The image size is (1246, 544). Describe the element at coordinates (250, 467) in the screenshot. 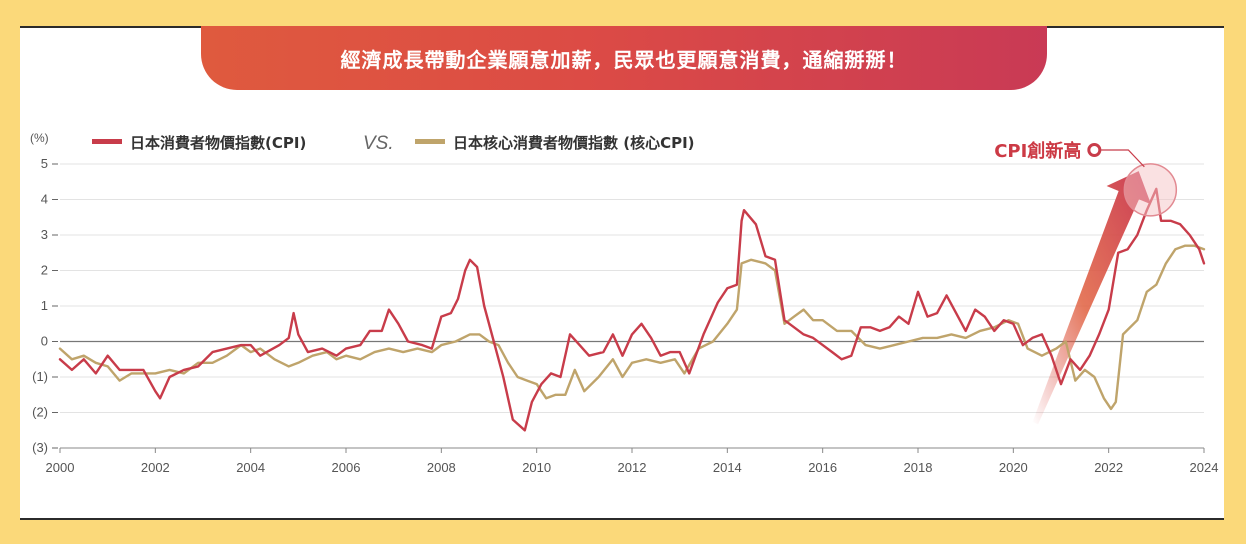

I see `x-tick-label: 2004` at that location.